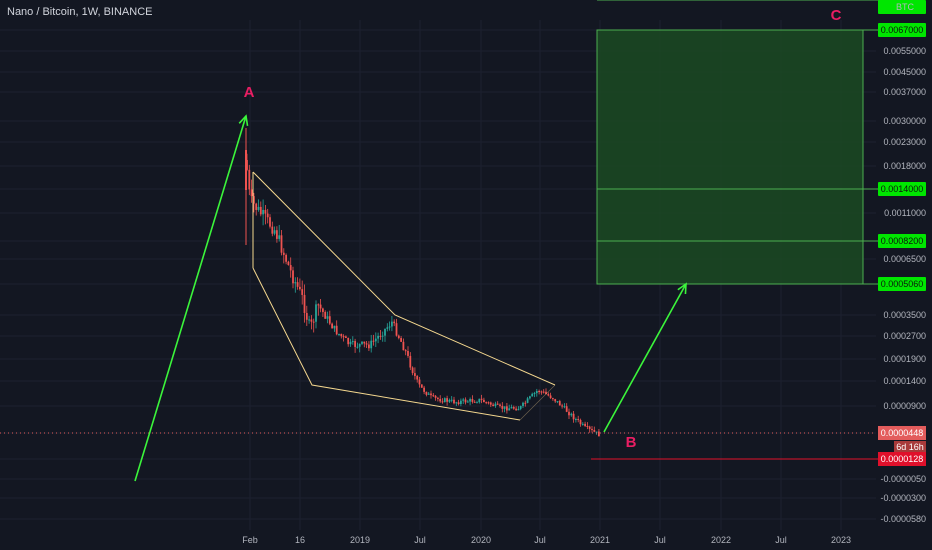 The height and width of the screenshot is (550, 932). What do you see at coordinates (481, 540) in the screenshot?
I see `x-tick-label: 2020` at bounding box center [481, 540].